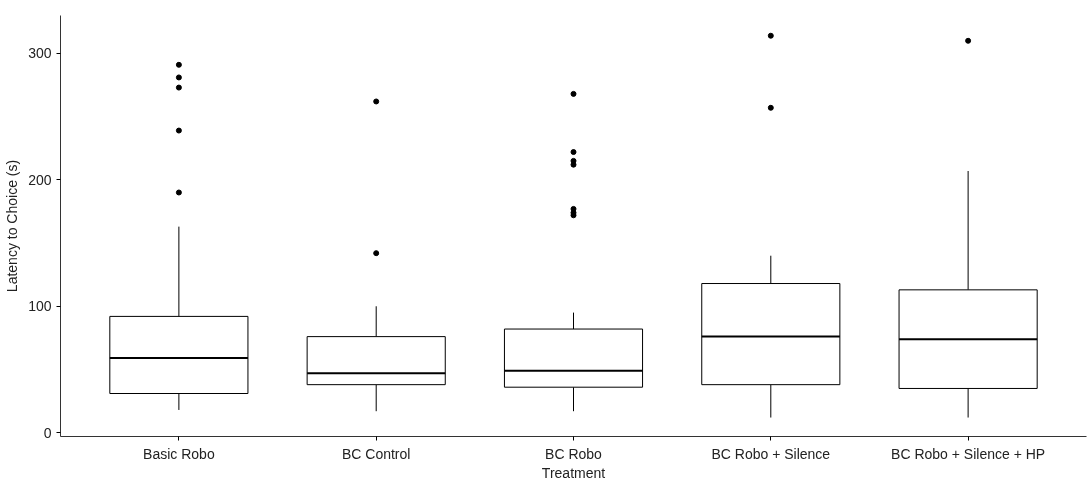 The height and width of the screenshot is (491, 1091). What do you see at coordinates (40, 306) in the screenshot?
I see `y-tick-label: 100` at bounding box center [40, 306].